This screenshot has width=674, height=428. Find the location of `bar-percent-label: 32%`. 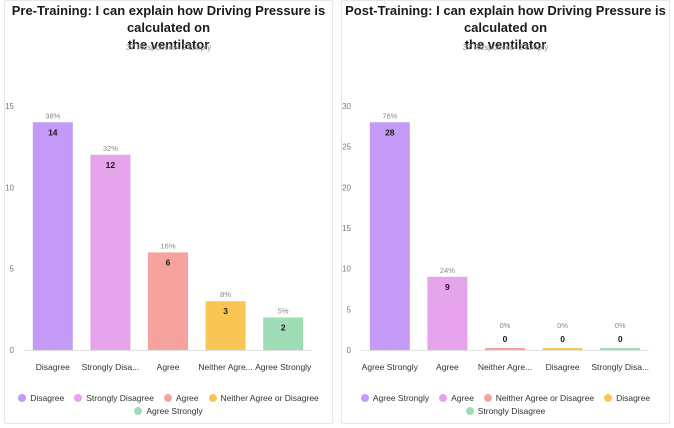

bar-percent-label: 32% is located at coordinates (110, 148).